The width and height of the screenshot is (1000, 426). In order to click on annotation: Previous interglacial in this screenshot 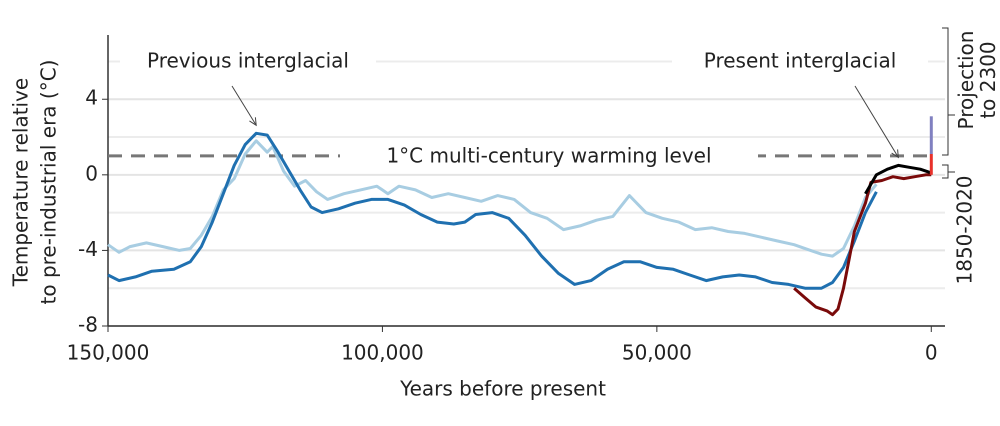, I will do `click(248, 61)`.